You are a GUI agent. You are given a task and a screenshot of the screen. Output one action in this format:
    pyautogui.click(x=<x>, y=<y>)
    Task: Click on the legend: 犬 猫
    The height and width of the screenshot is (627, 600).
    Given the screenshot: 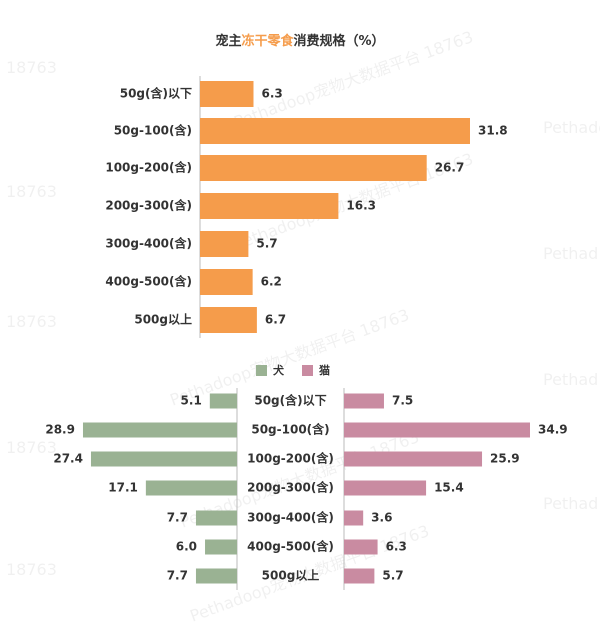 What is the action you would take?
    pyautogui.click(x=300, y=370)
    